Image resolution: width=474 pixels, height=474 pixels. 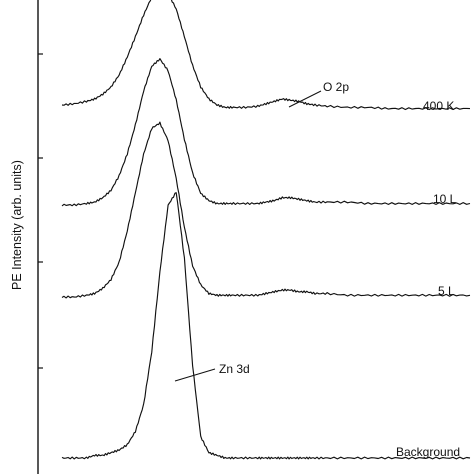 I want to click on zn3d-leader-line, so click(x=195, y=375).